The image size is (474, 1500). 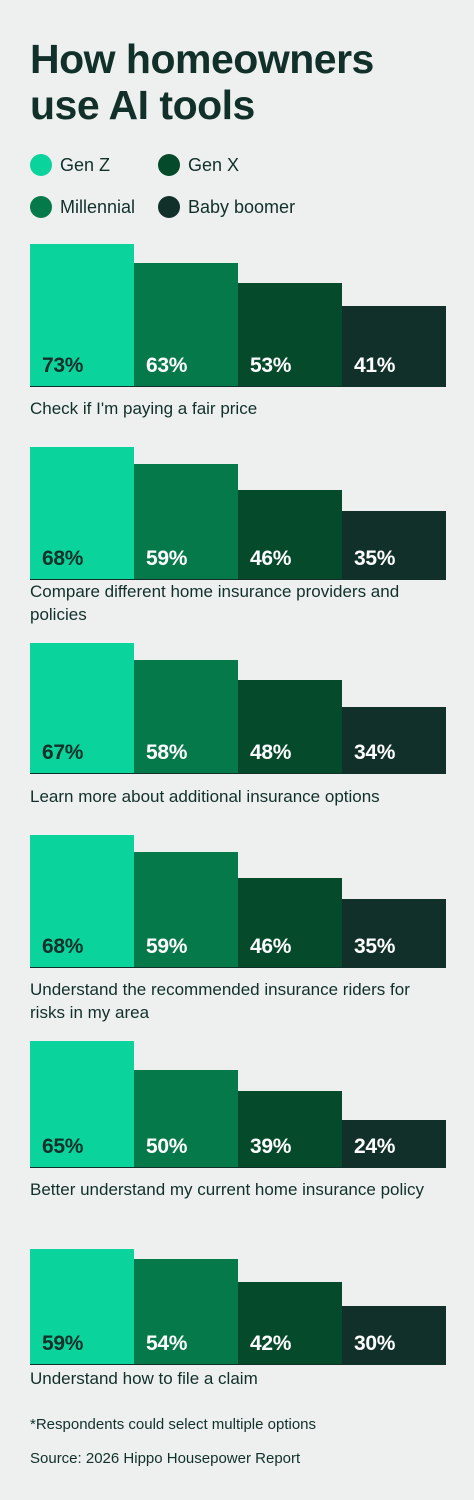 I want to click on legend-swatch-millennial, so click(x=41, y=207).